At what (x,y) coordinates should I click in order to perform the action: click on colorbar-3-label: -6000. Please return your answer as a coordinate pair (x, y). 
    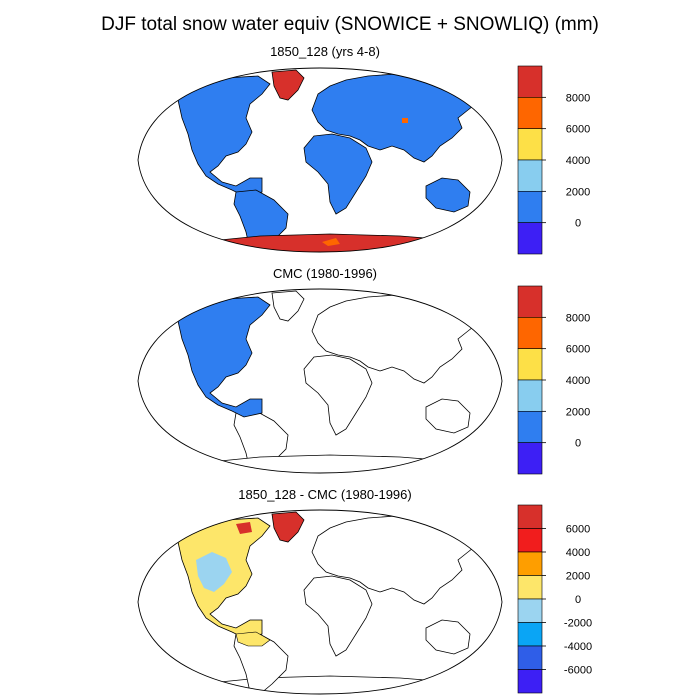
    Looking at the image, I should click on (578, 671).